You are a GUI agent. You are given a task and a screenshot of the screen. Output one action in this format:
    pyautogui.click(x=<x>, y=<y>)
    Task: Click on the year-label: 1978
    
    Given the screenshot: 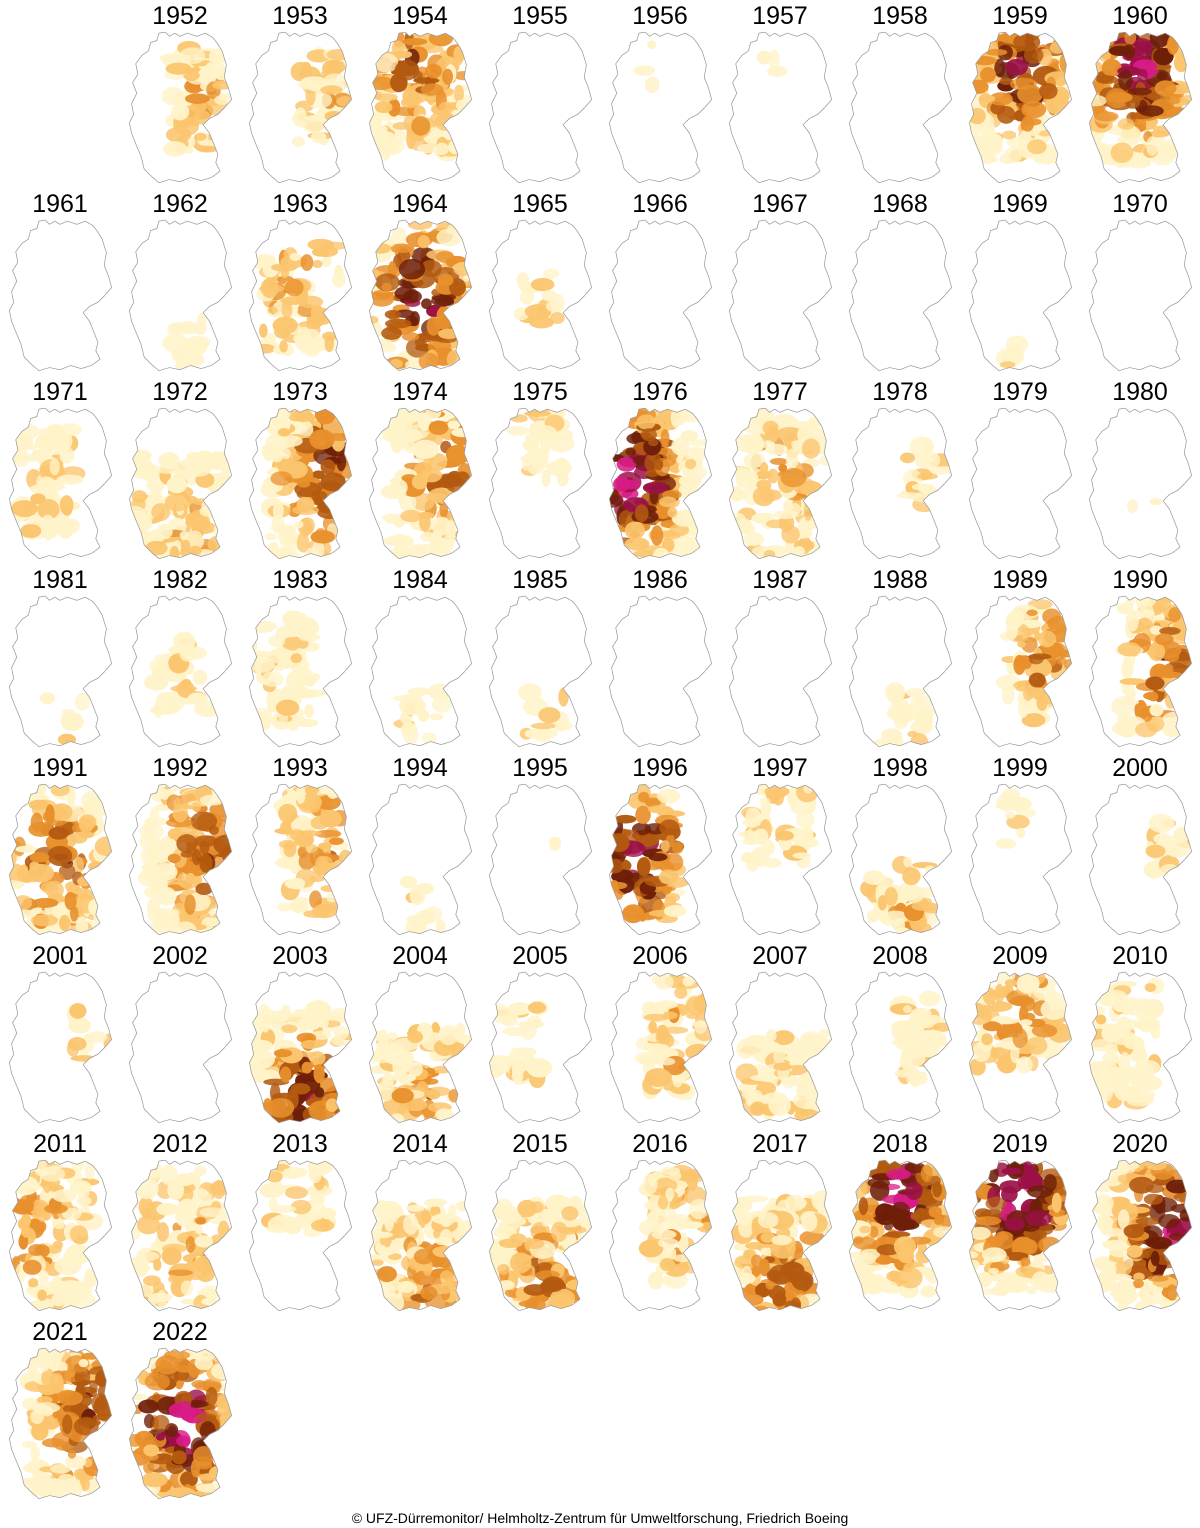 What is the action you would take?
    pyautogui.click(x=900, y=392)
    